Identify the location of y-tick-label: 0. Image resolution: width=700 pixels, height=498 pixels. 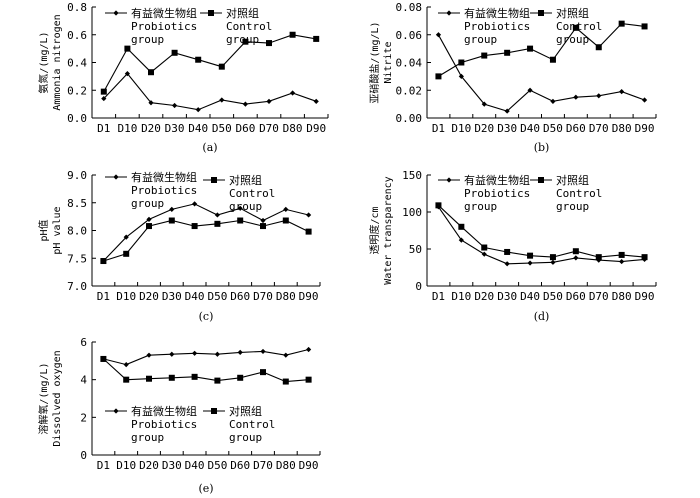
(418, 286).